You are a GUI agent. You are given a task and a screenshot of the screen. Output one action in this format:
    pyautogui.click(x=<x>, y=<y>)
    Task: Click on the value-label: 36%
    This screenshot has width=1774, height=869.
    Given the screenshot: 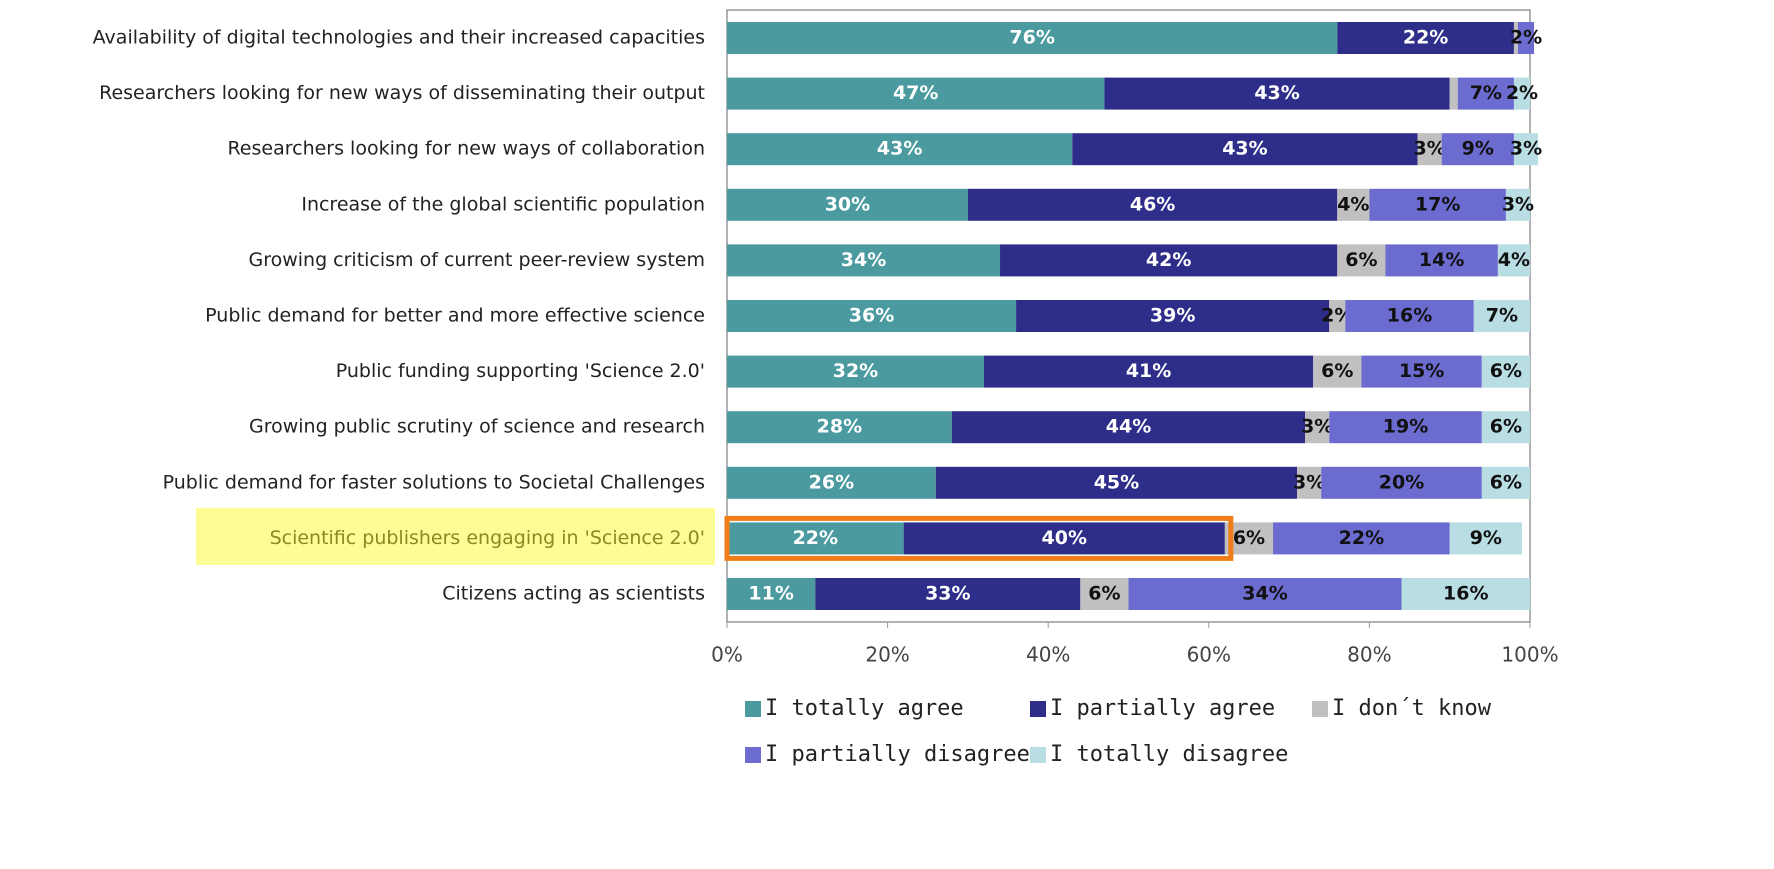 What is the action you would take?
    pyautogui.click(x=871, y=316)
    